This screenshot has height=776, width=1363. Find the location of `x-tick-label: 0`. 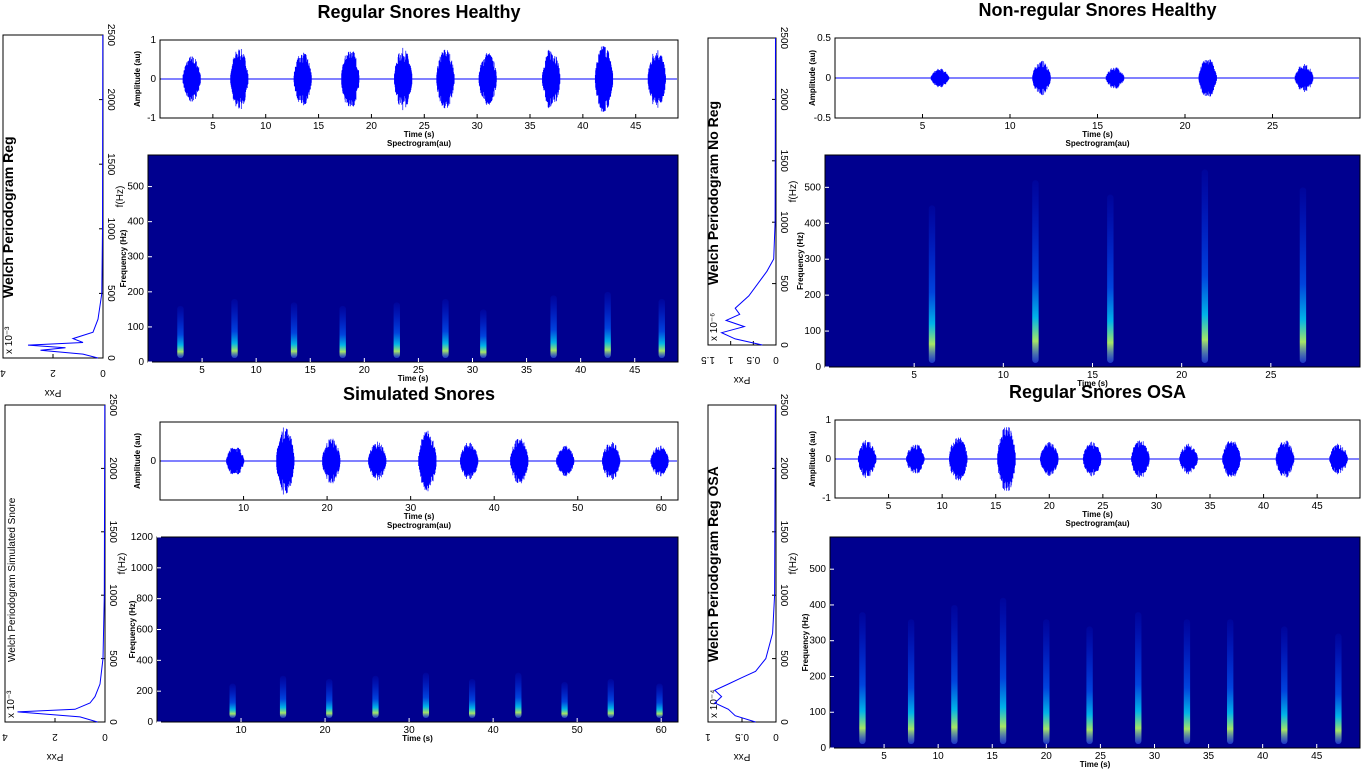

x-tick-label: 0 is located at coordinates (776, 736).